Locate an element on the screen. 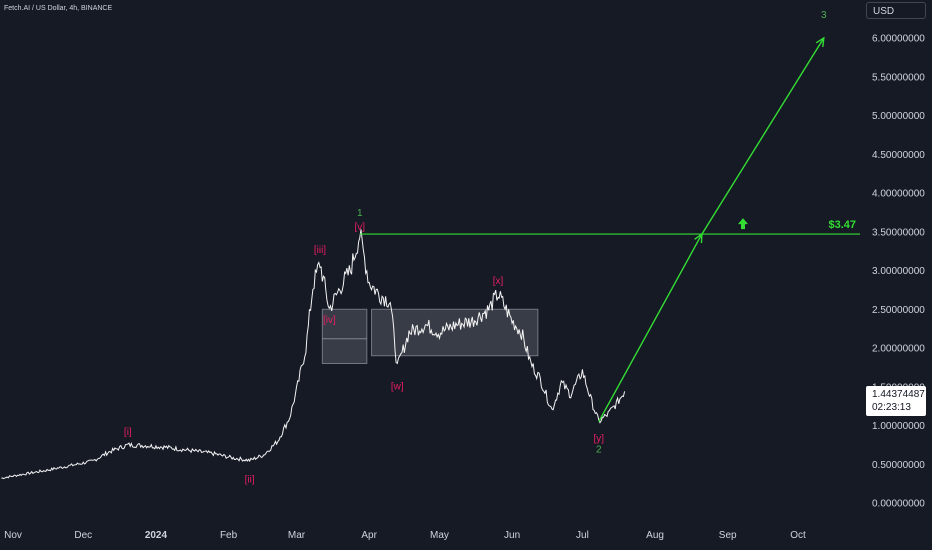 The width and height of the screenshot is (932, 550). y-tick-label: 3.50000000 is located at coordinates (898, 232).